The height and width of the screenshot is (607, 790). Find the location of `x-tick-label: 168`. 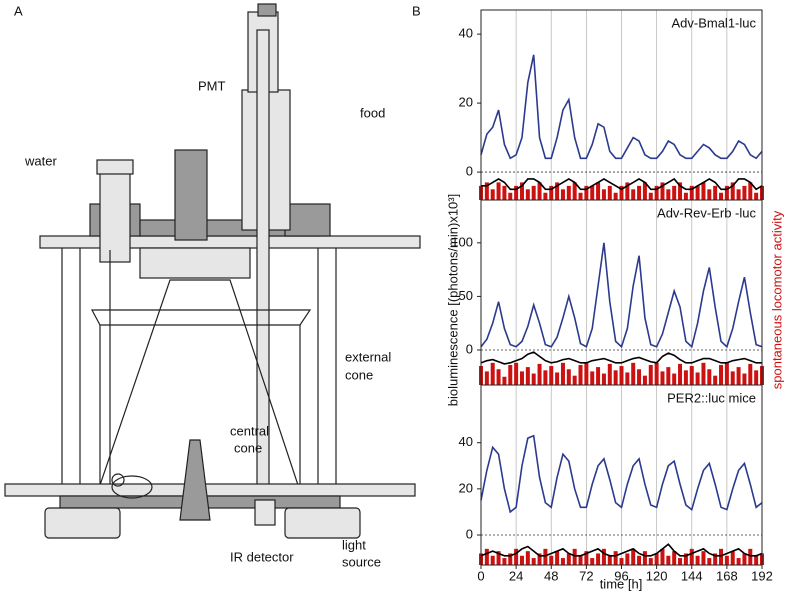

x-tick-label: 168 is located at coordinates (727, 575).